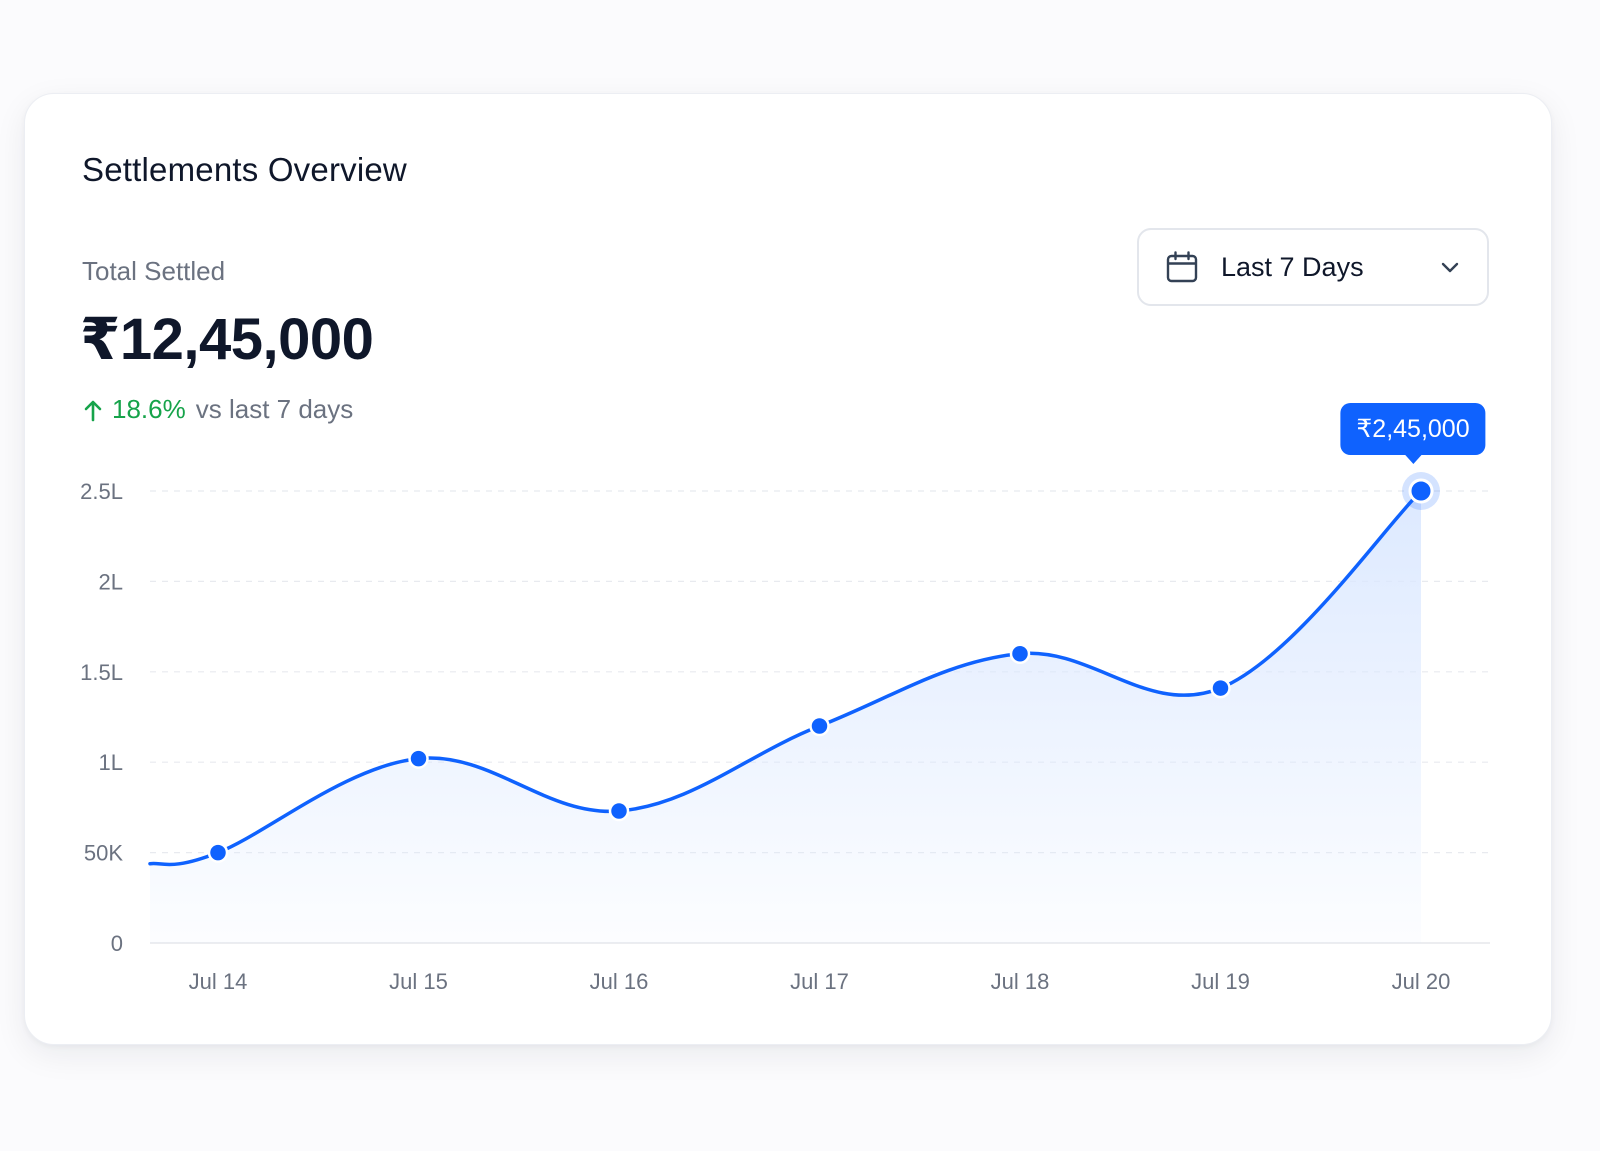 The height and width of the screenshot is (1151, 1600). I want to click on x-tick-label: Jul 18, so click(1020, 981).